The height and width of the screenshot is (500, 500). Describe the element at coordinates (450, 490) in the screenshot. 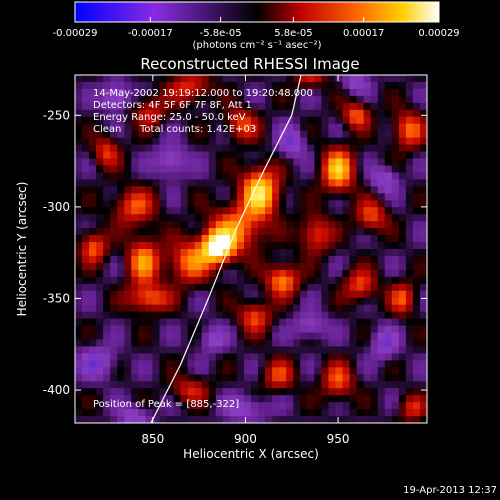

I see `generation-date: 19-Apr-2013 12:37` at that location.